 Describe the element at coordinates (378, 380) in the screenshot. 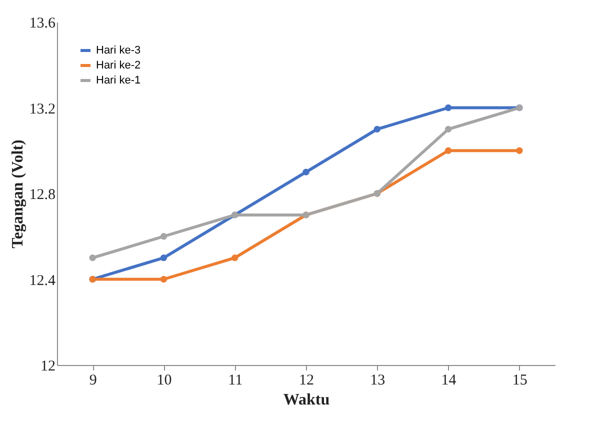

I see `x-tick-label: 13` at that location.